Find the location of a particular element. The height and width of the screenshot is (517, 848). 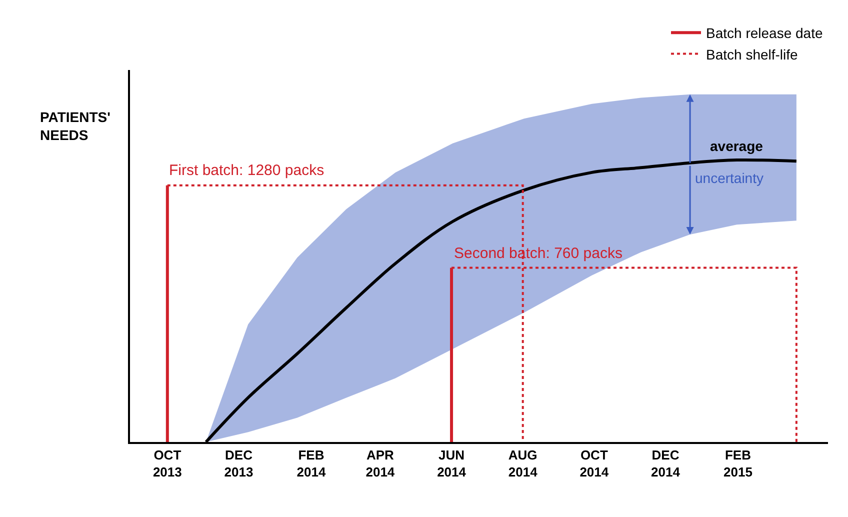

x-tick-label: OCT 2013 is located at coordinates (167, 464).